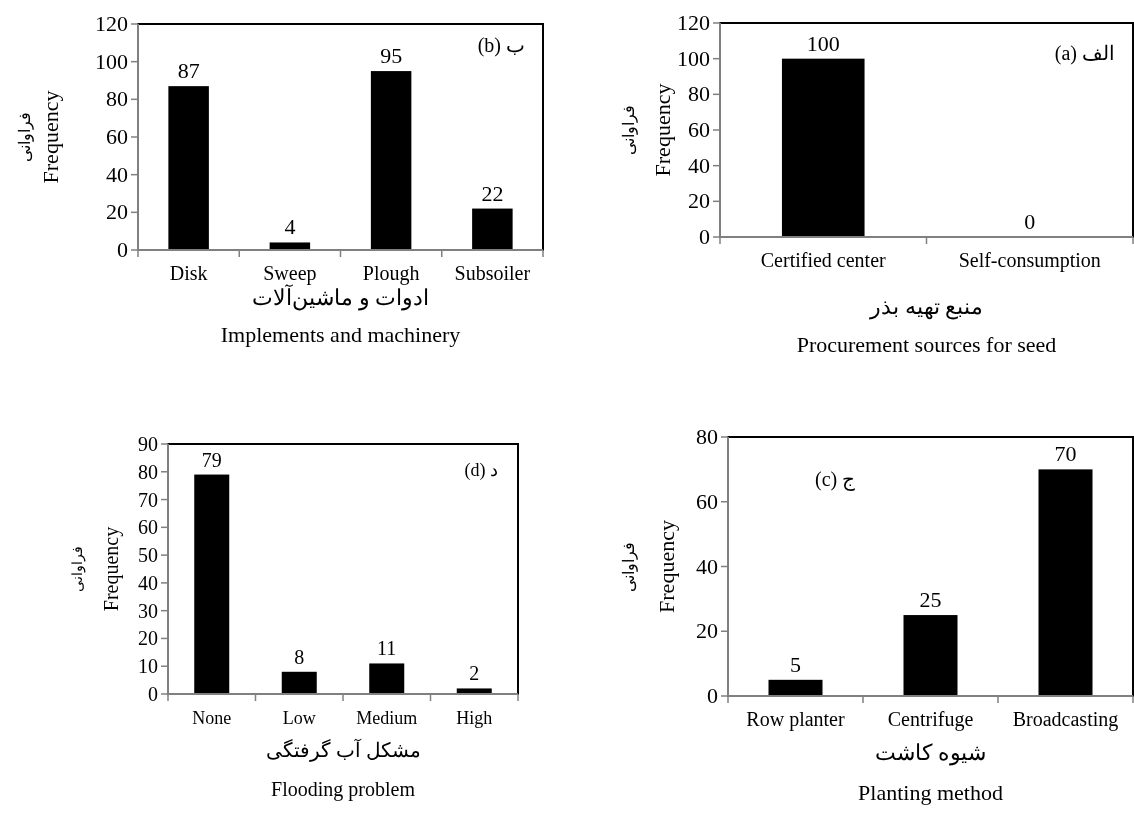 Image resolution: width=1134 pixels, height=815 pixels. I want to click on data-label: 100, so click(823, 43).